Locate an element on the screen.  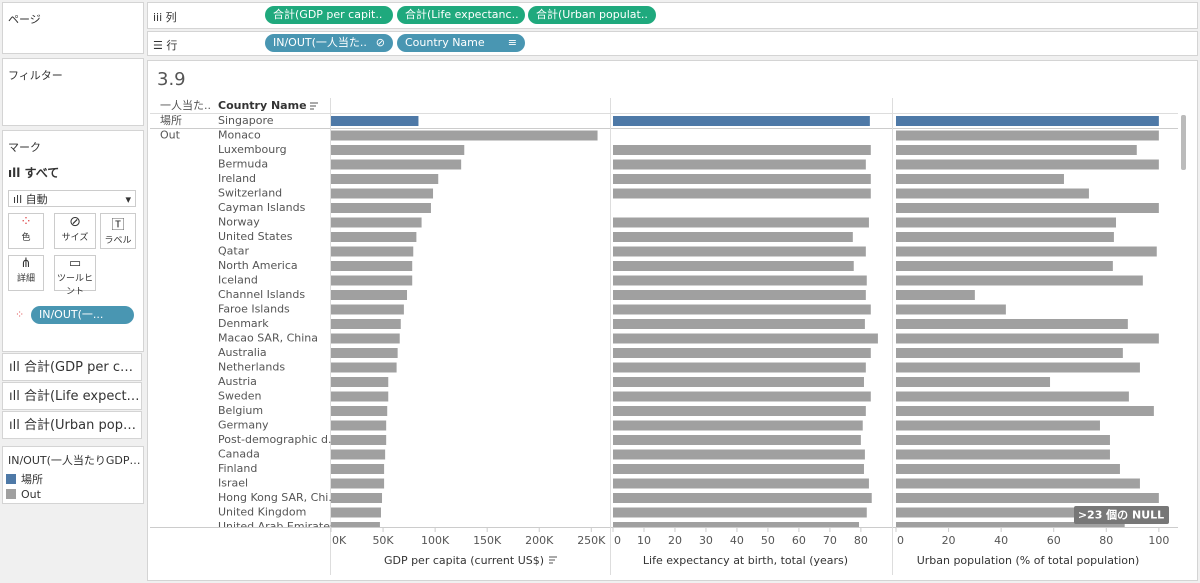
legend-item: 場所 is located at coordinates (24, 479).